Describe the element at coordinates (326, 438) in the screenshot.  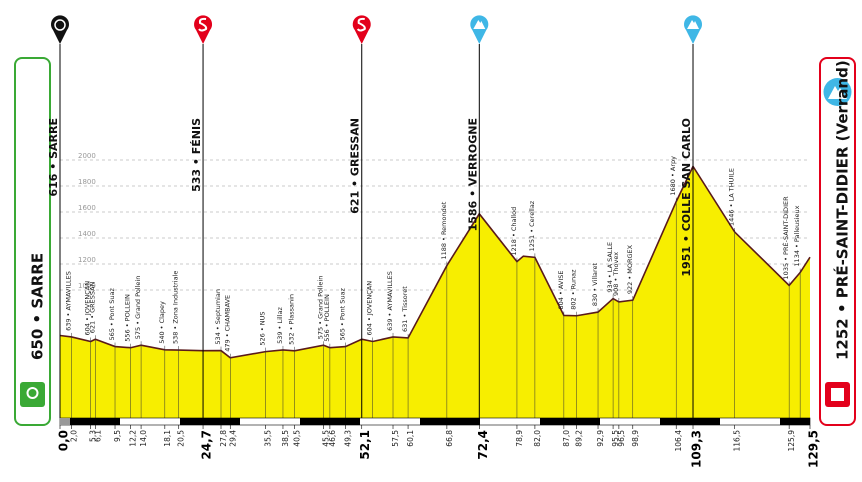
I see `x-tick-label: 45,5` at that location.